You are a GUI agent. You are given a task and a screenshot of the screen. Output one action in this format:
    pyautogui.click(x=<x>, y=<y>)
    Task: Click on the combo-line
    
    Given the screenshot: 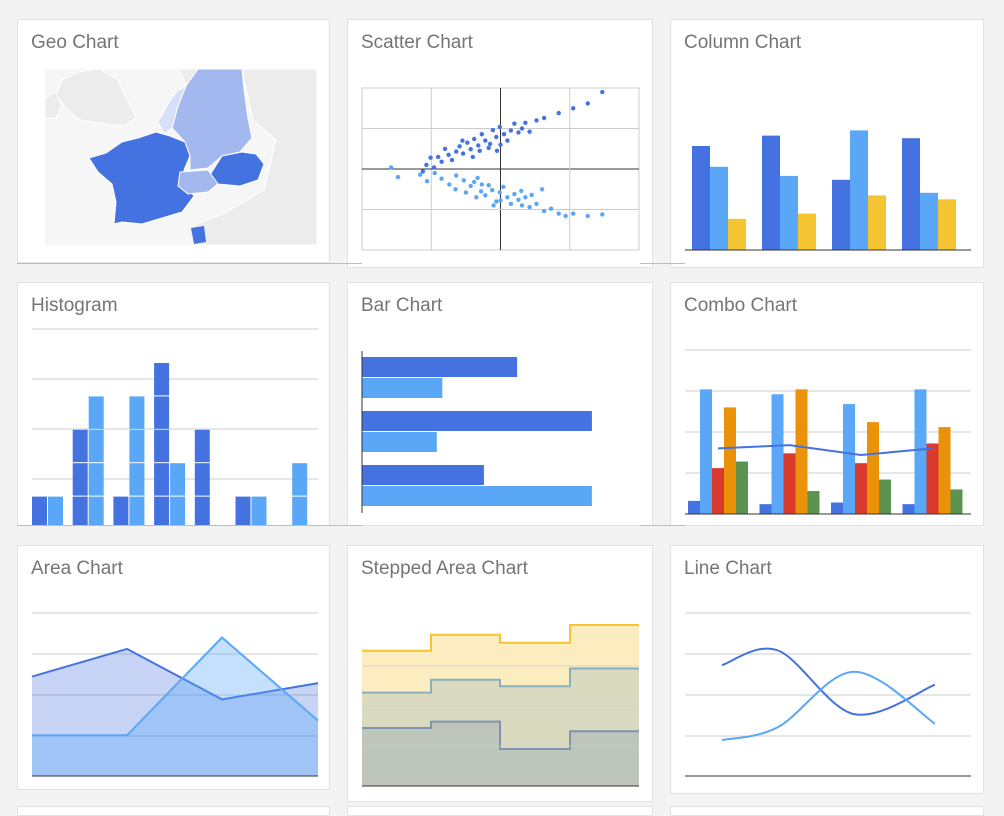 What is the action you would take?
    pyautogui.click(x=825, y=450)
    